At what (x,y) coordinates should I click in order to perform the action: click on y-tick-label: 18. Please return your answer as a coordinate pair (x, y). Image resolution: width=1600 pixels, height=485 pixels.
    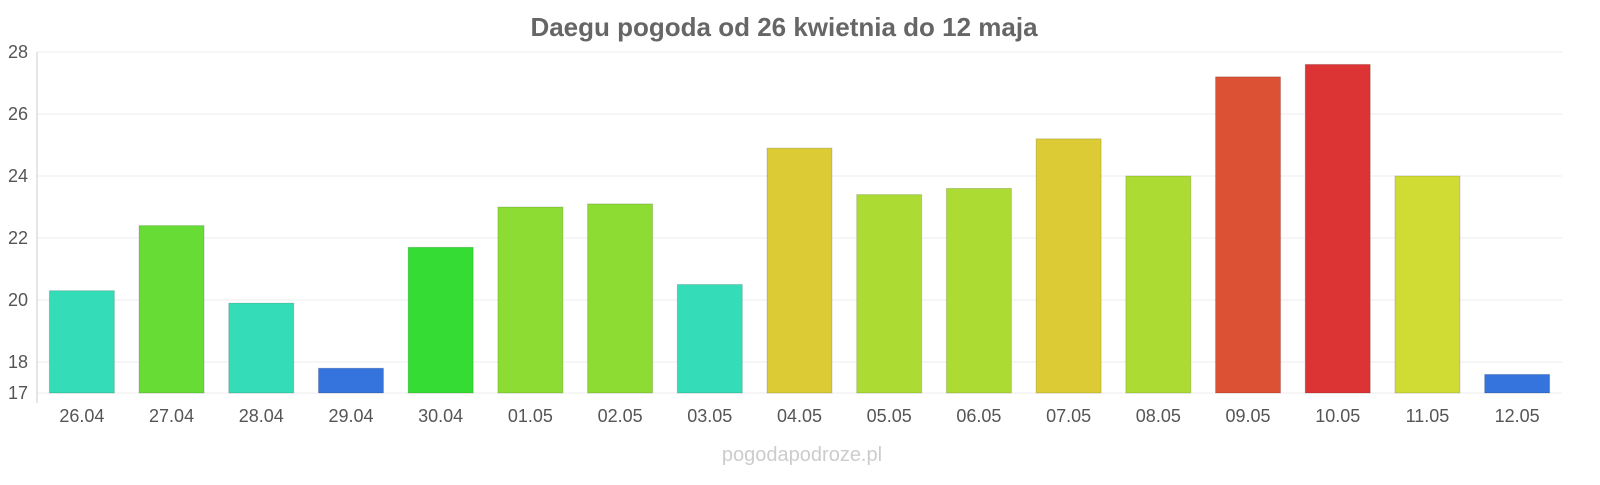
    Looking at the image, I should click on (18, 362).